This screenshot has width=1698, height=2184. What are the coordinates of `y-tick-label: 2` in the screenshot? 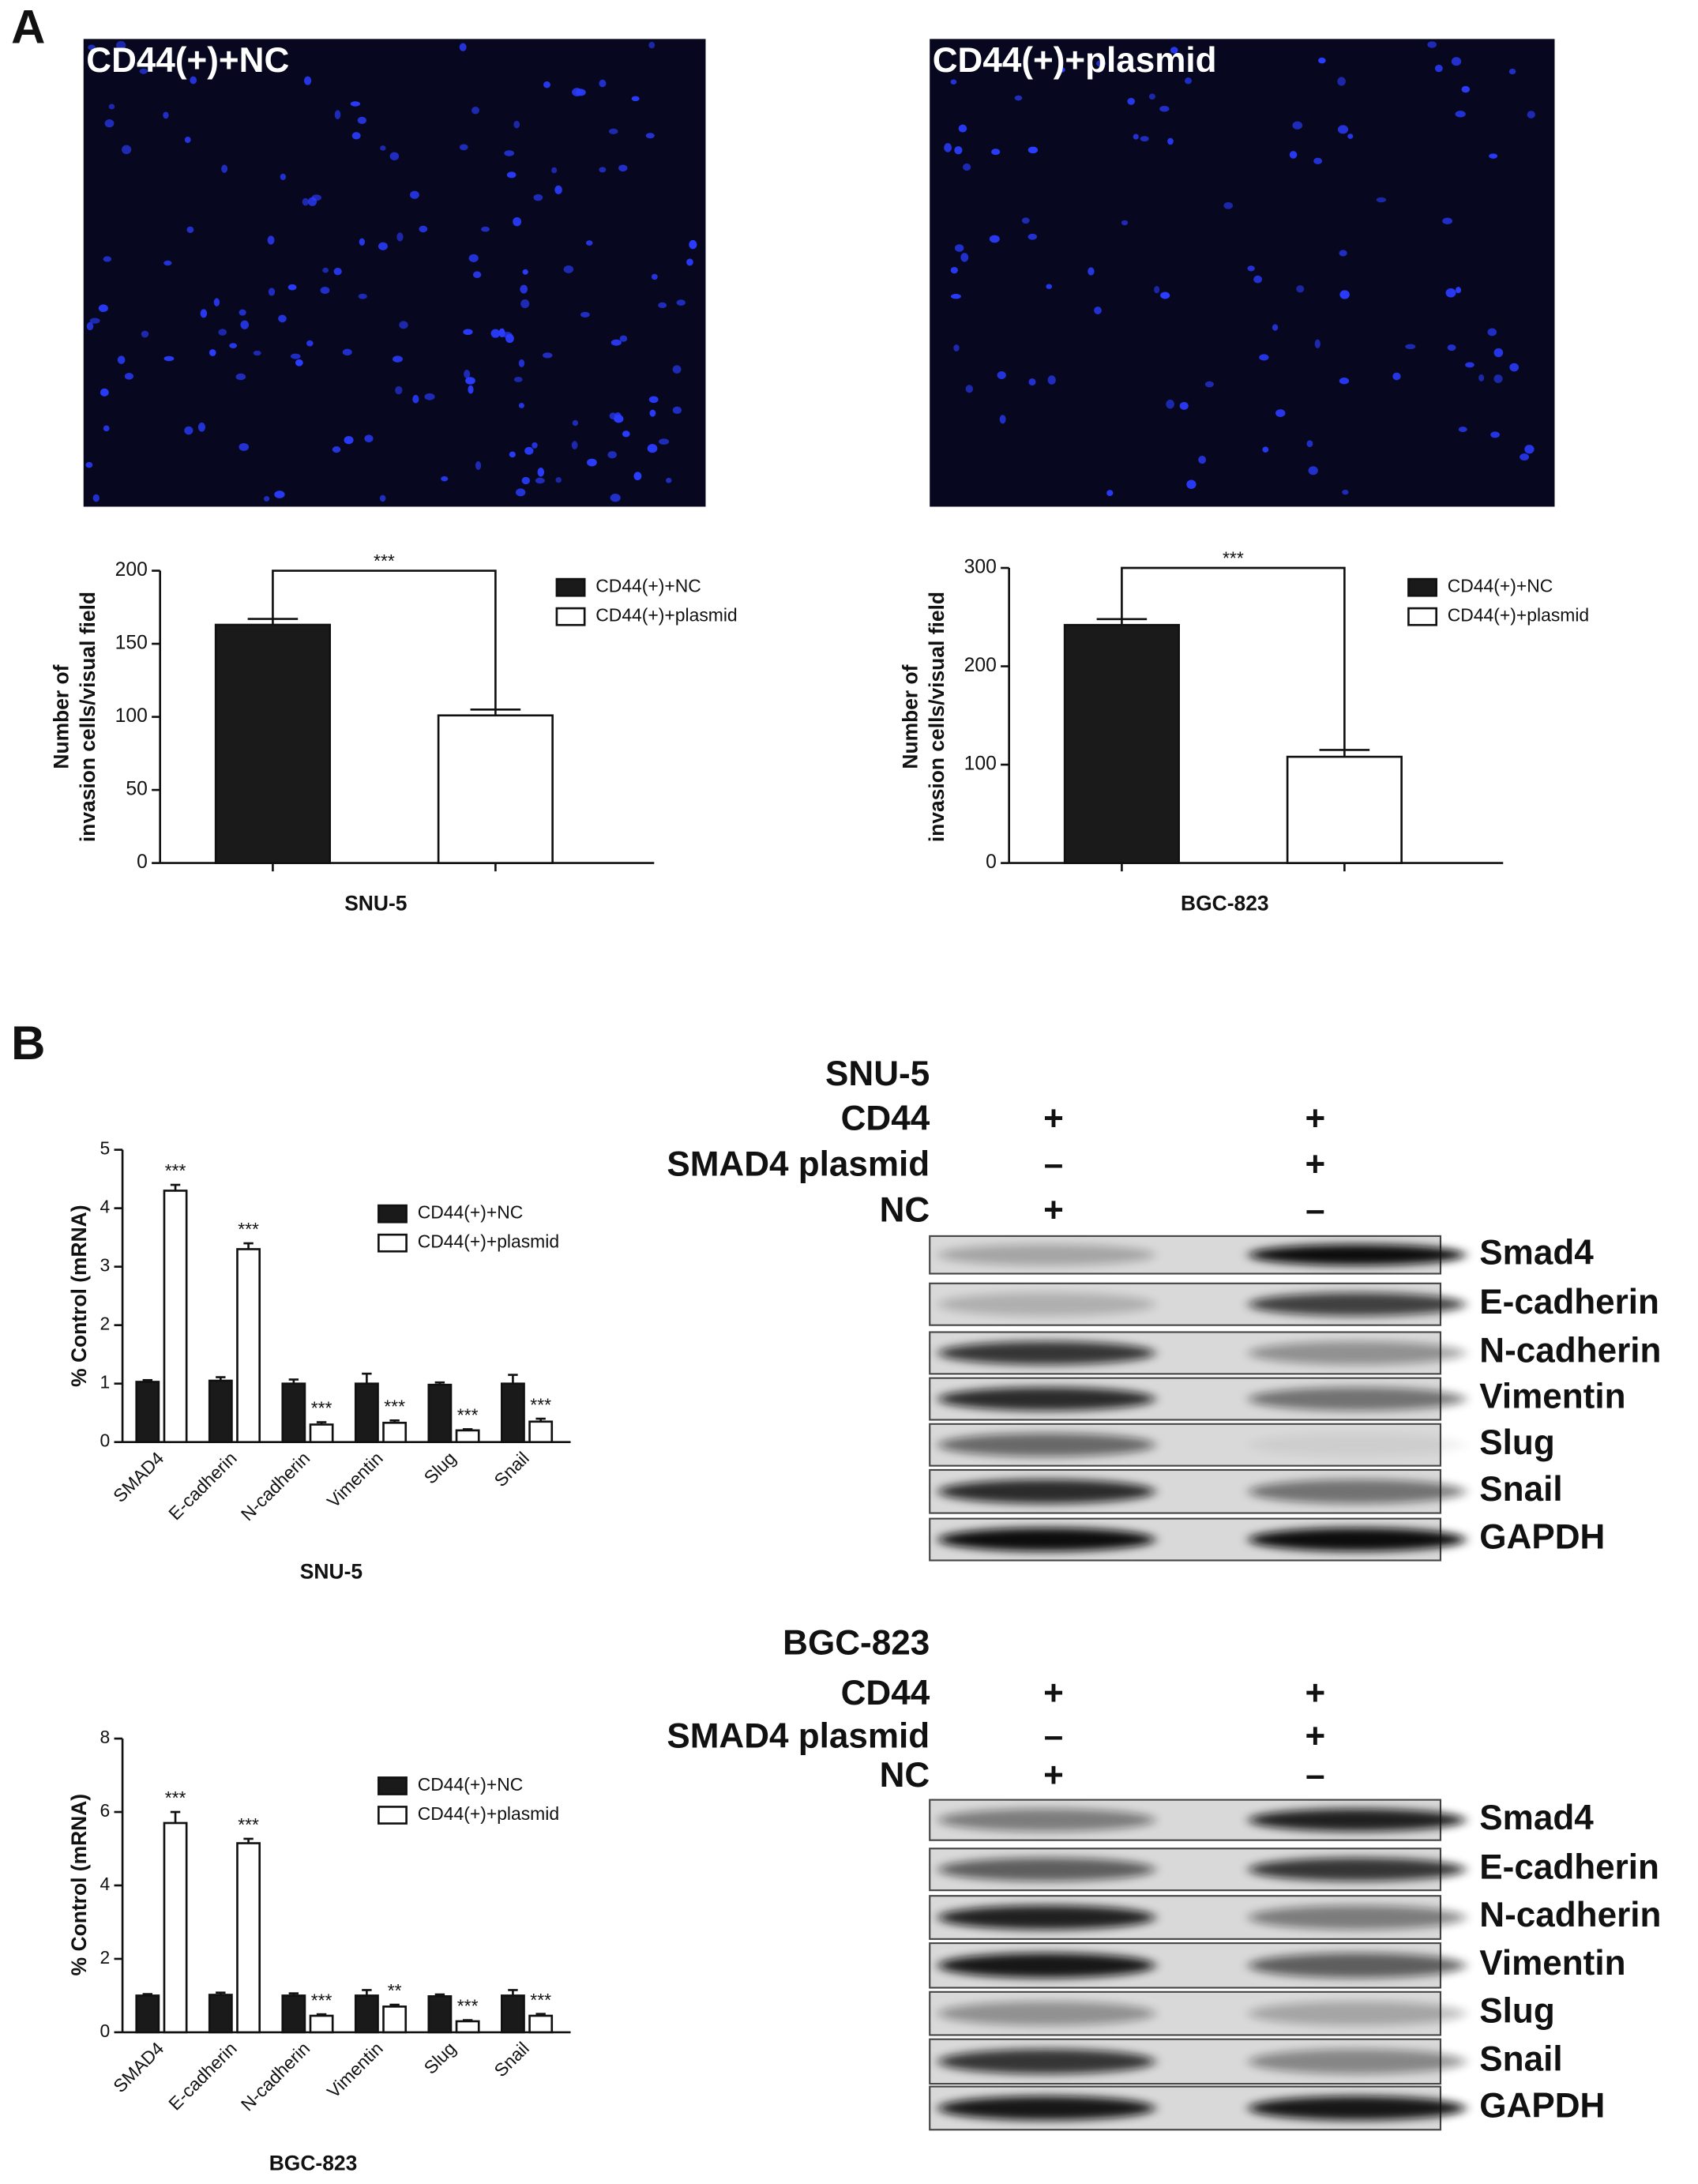 It's located at (105, 1324).